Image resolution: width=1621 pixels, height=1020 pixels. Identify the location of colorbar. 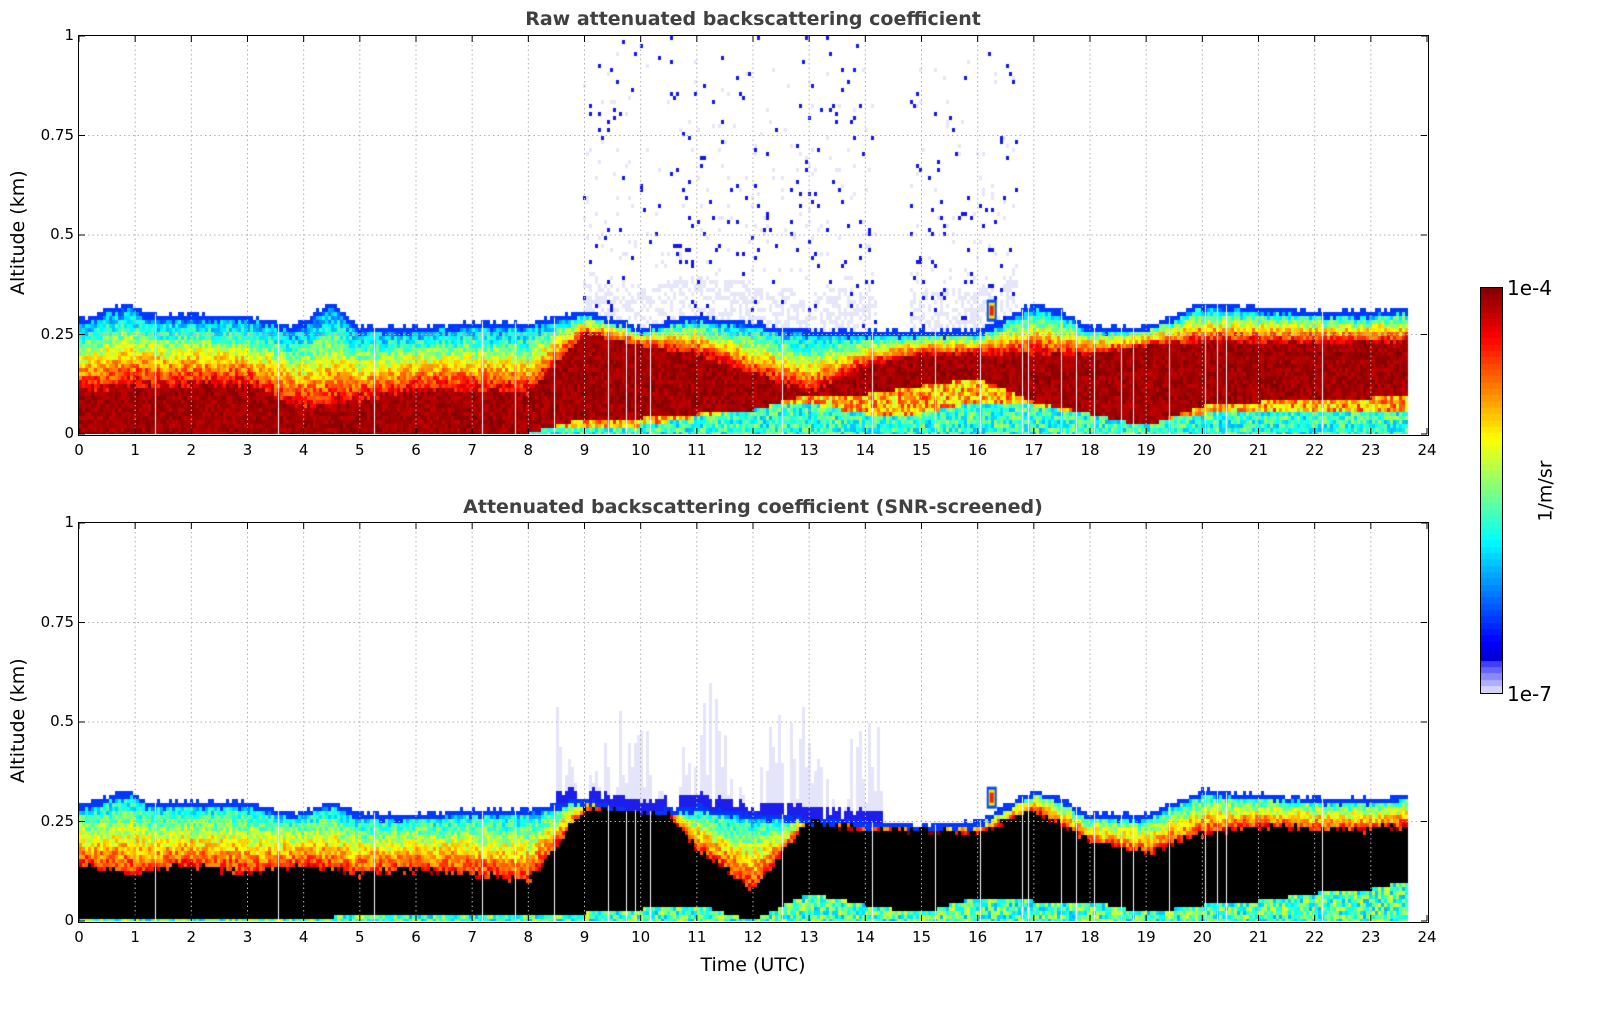
(1491, 490).